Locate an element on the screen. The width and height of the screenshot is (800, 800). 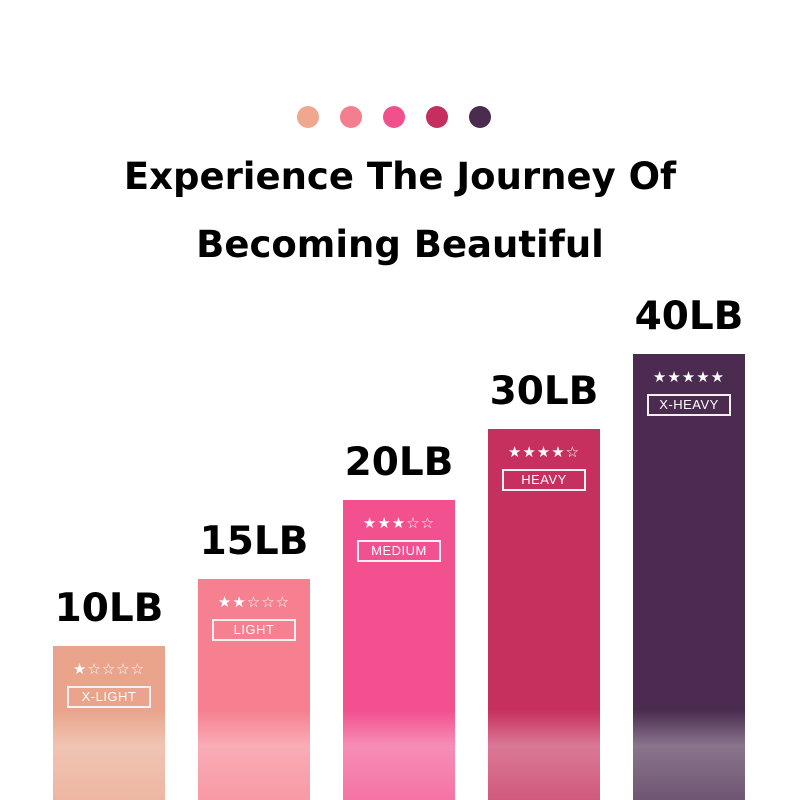
star-rating: ★★★☆☆ is located at coordinates (399, 523).